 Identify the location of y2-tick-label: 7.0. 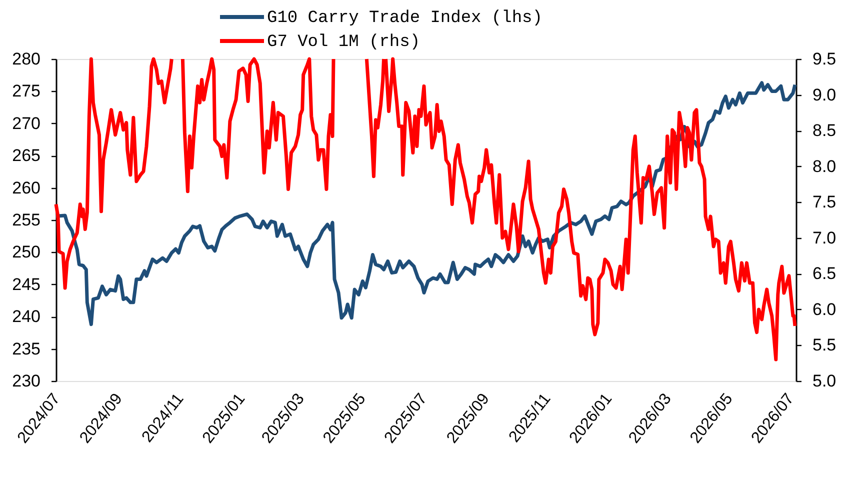
(824, 238).